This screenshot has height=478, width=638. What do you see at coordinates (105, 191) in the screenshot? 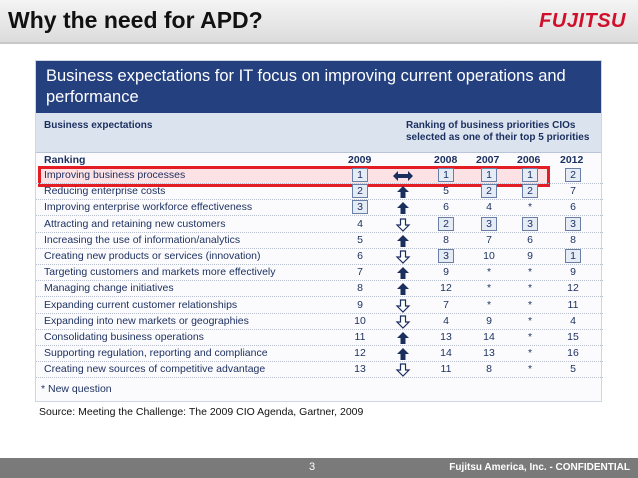
I see `row-label: Reducing enterprise costs` at bounding box center [105, 191].